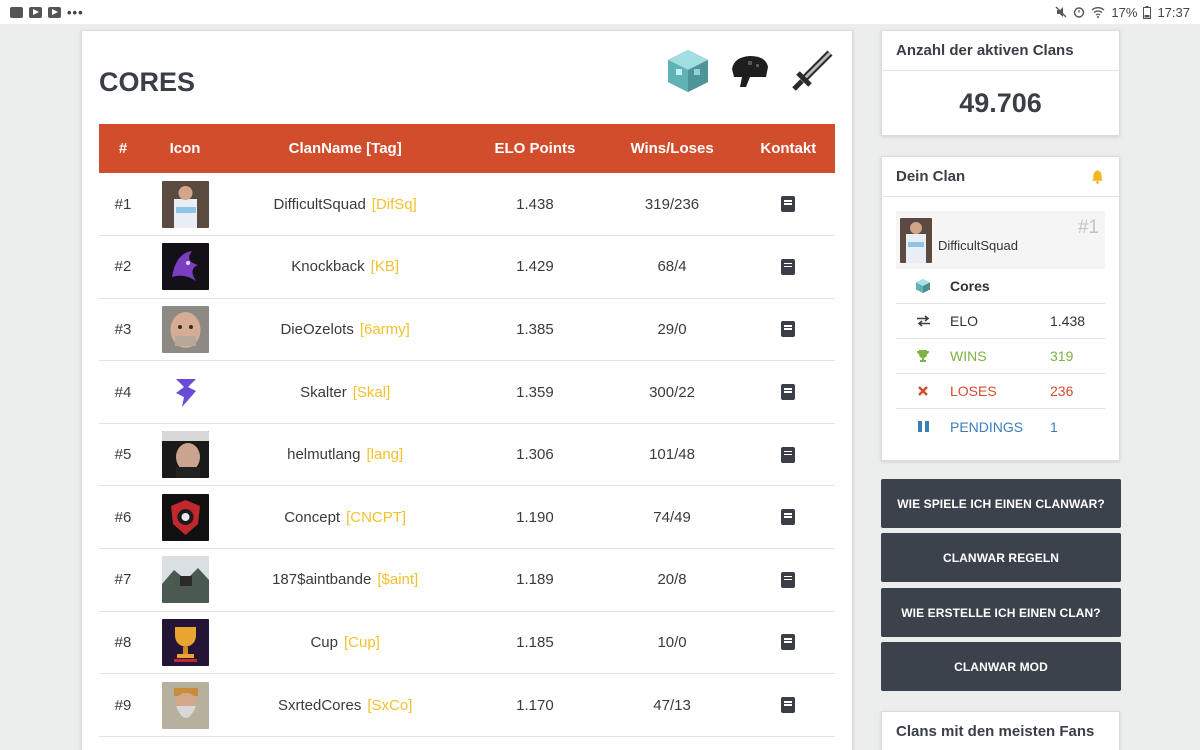 This screenshot has height=750, width=1200. Describe the element at coordinates (345, 148) in the screenshot. I see `column-header-clanname: ClanName [Tag]` at that location.